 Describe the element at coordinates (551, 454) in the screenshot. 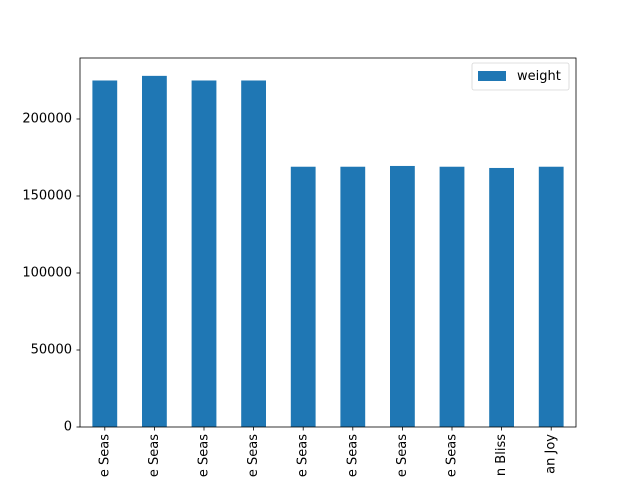

I see `x-tick-label: an Joy` at that location.